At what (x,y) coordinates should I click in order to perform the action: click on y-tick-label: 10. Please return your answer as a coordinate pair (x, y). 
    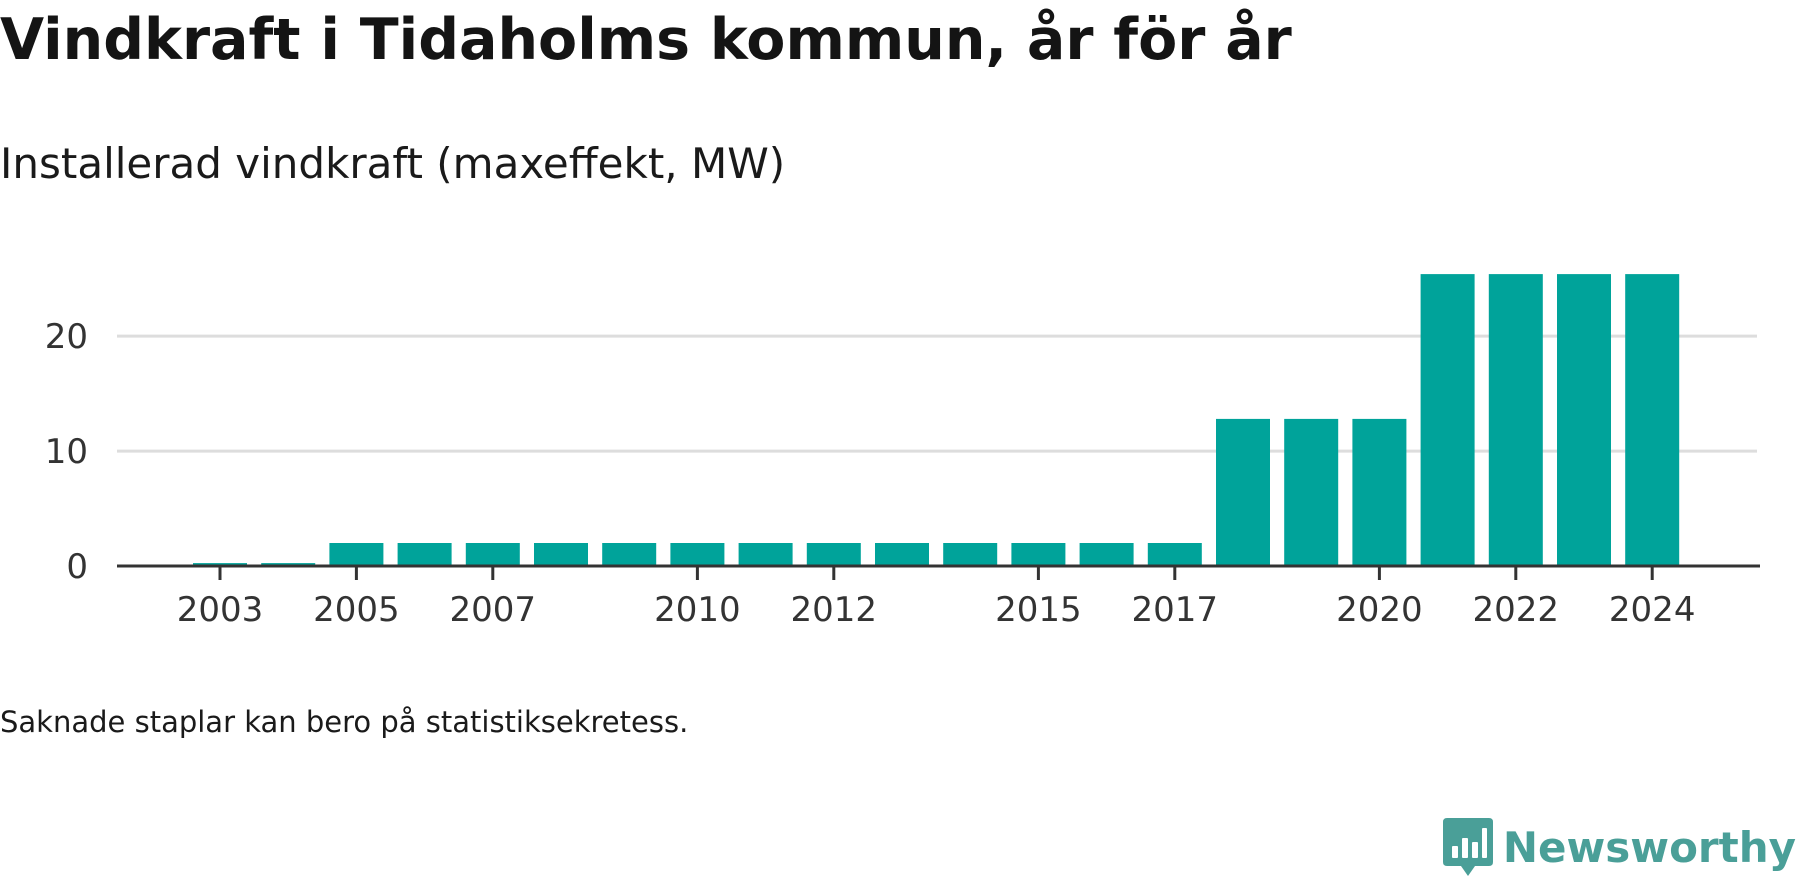
    Looking at the image, I should click on (66, 452).